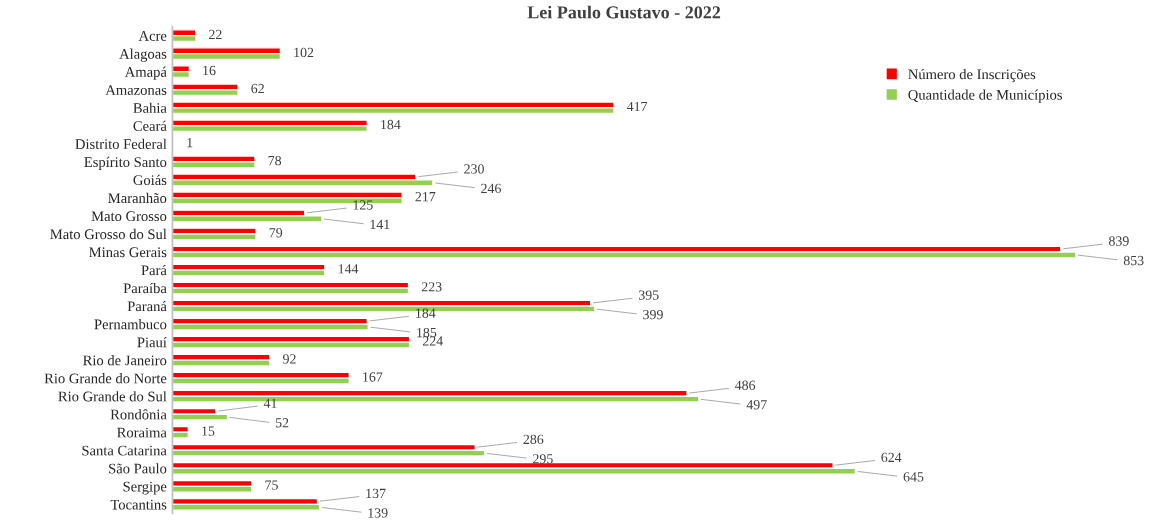 This screenshot has width=1173, height=532. I want to click on y-tick-label: Distrito Federal, so click(121, 143).